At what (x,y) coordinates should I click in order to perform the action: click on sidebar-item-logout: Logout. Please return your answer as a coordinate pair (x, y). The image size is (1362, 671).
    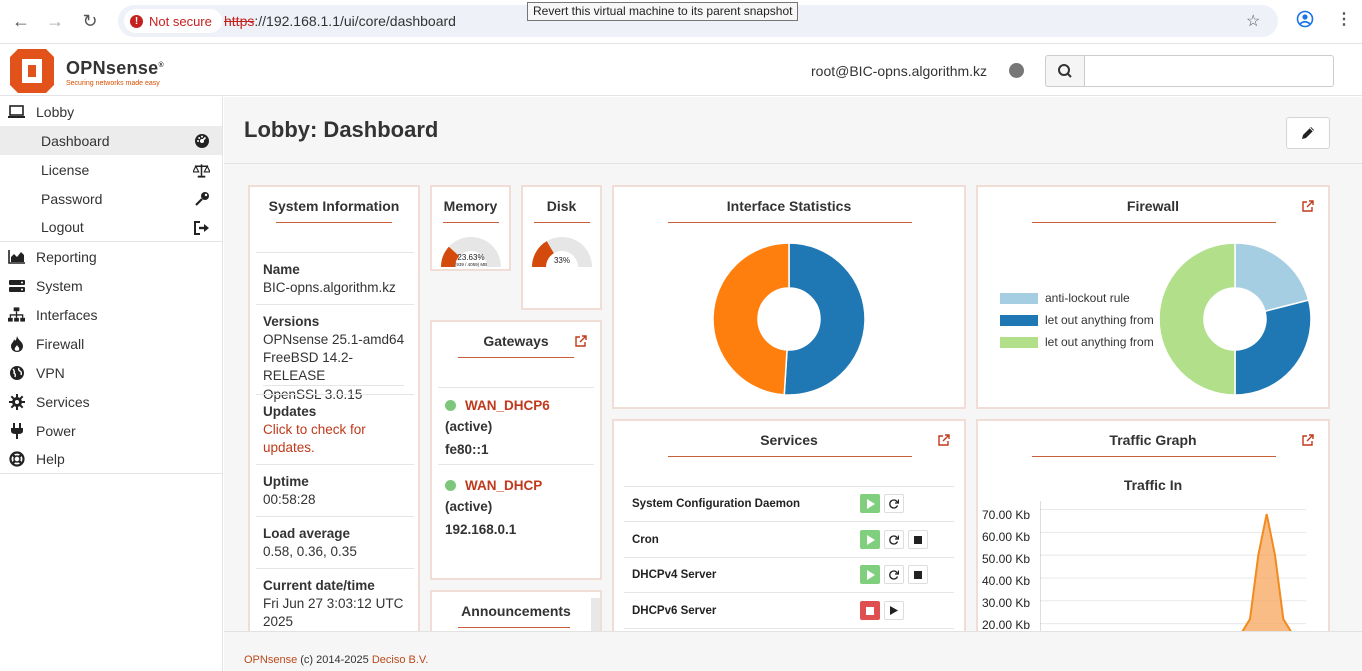
    Looking at the image, I should click on (111, 227).